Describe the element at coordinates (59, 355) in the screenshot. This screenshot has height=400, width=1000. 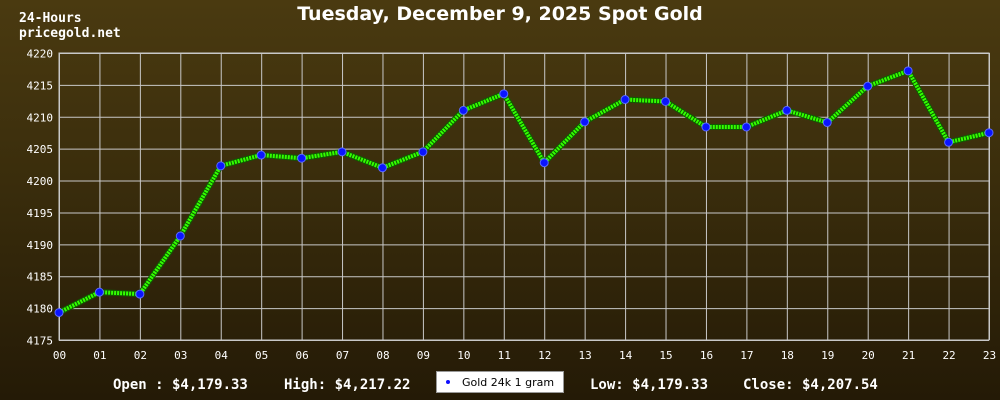
I see `x-tick-label: 00` at that location.